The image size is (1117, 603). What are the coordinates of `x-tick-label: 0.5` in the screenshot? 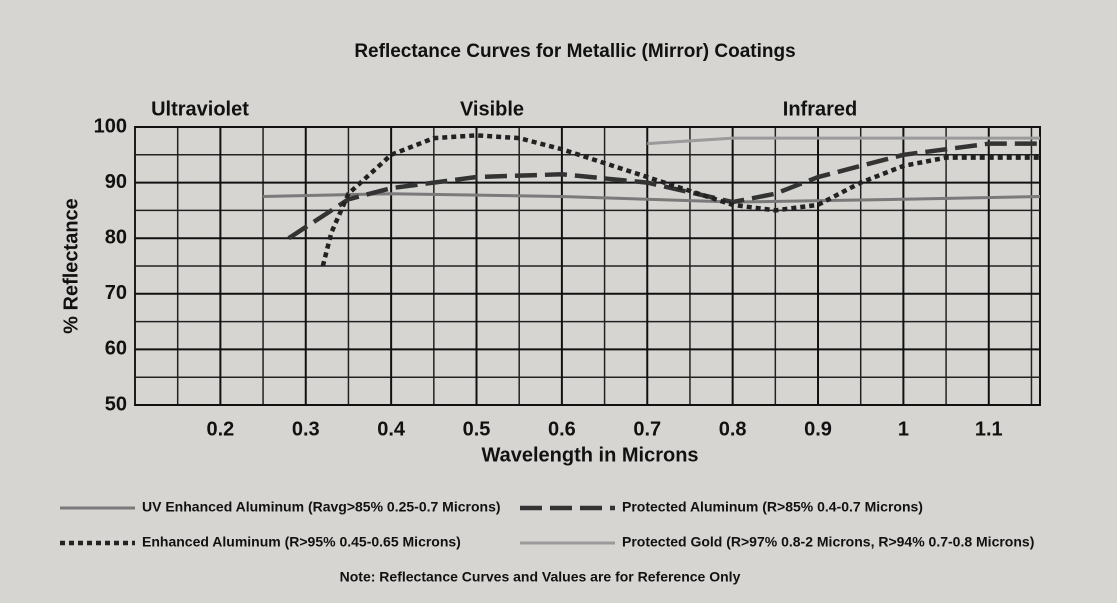 It's located at (477, 429).